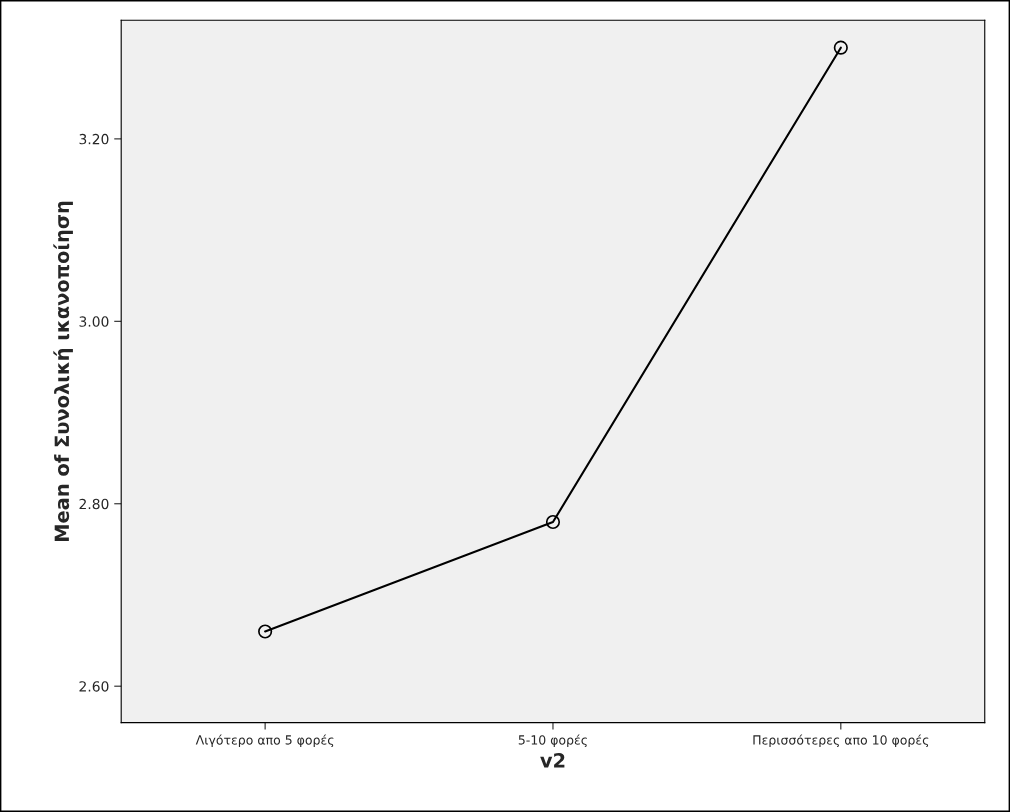 The height and width of the screenshot is (812, 1010). What do you see at coordinates (94, 504) in the screenshot?
I see `y-tick-label: 2.80` at bounding box center [94, 504].